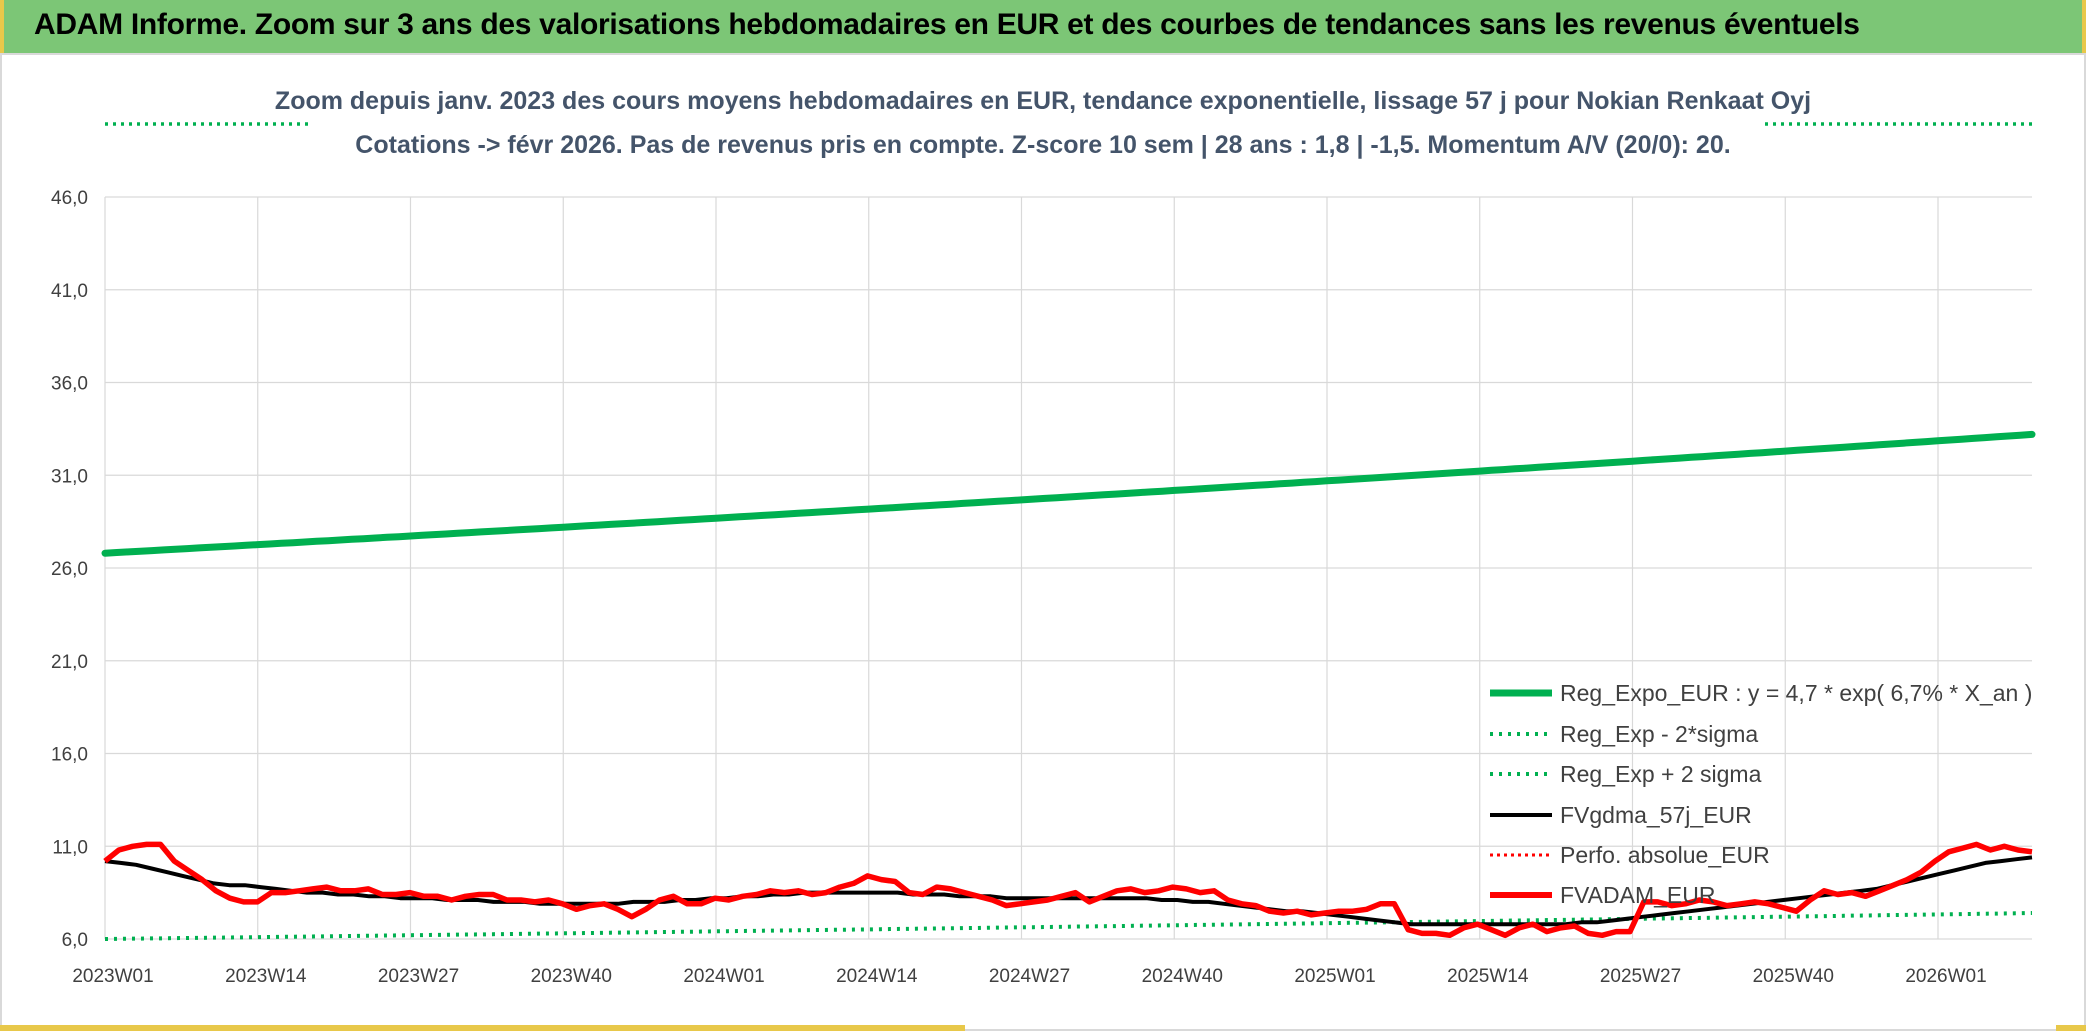  Describe the element at coordinates (1661, 774) in the screenshot. I see `legend-label: Reg_Exp + 2 sigma` at that location.